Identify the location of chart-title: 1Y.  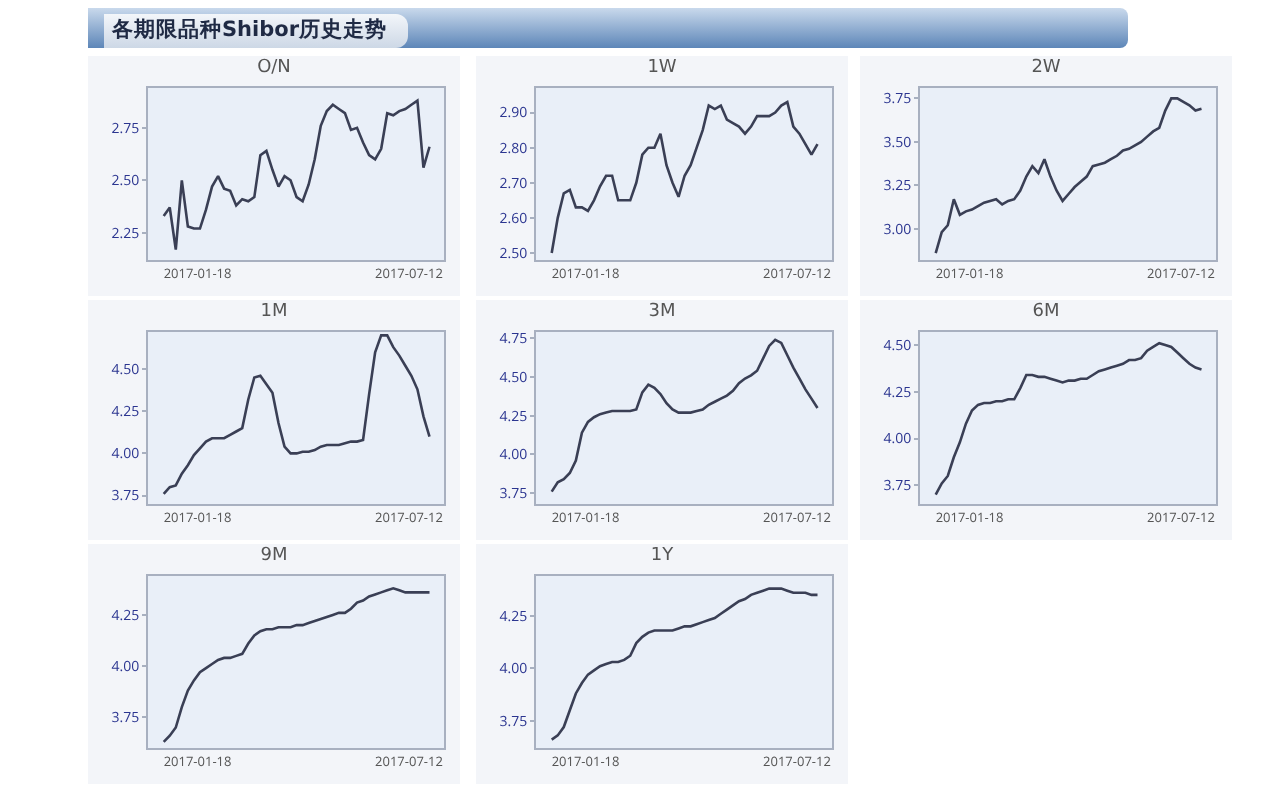
(662, 556).